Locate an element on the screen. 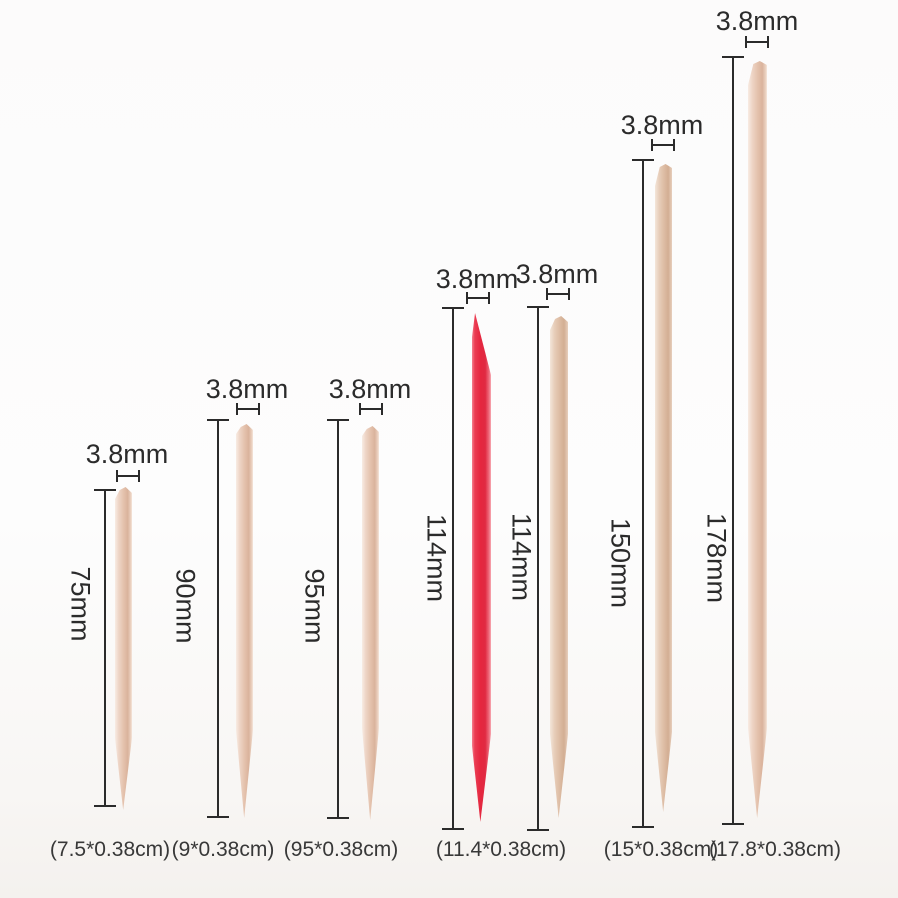  length-label: 178mm is located at coordinates (716, 558).